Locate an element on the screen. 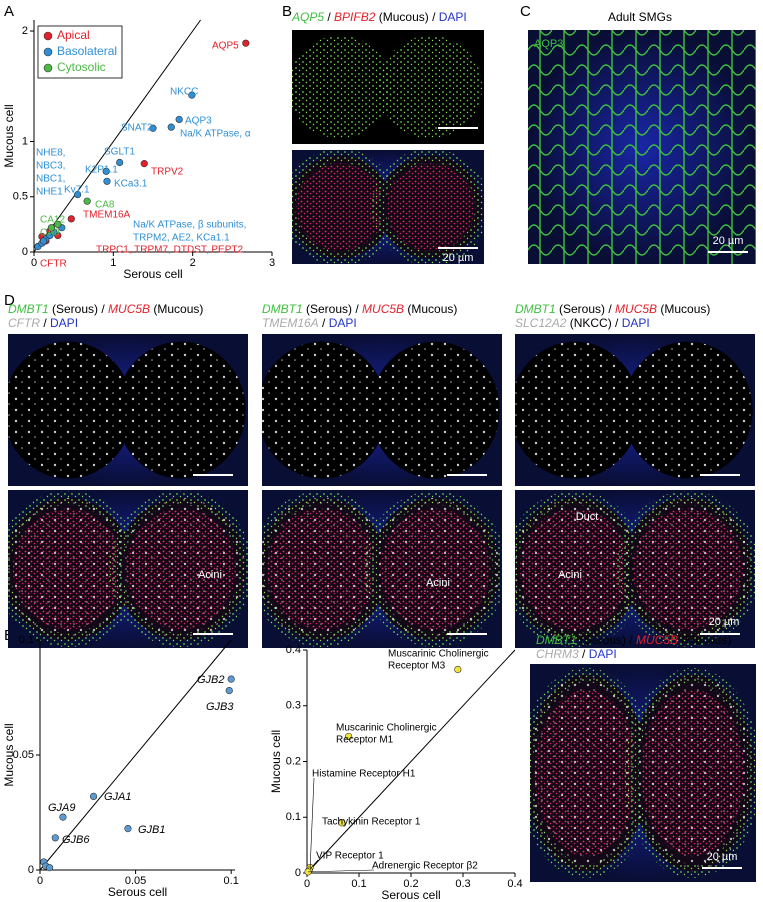  legend-label: Cytosolic is located at coordinates (81, 67).